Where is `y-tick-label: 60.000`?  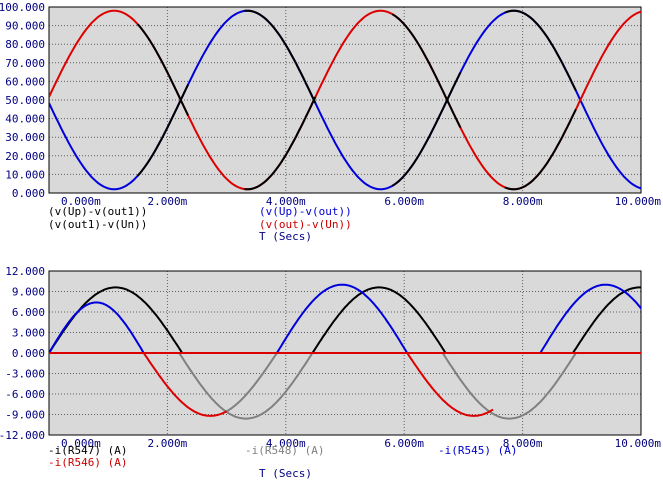
y-tick-label: 60.000 is located at coordinates (25, 81).